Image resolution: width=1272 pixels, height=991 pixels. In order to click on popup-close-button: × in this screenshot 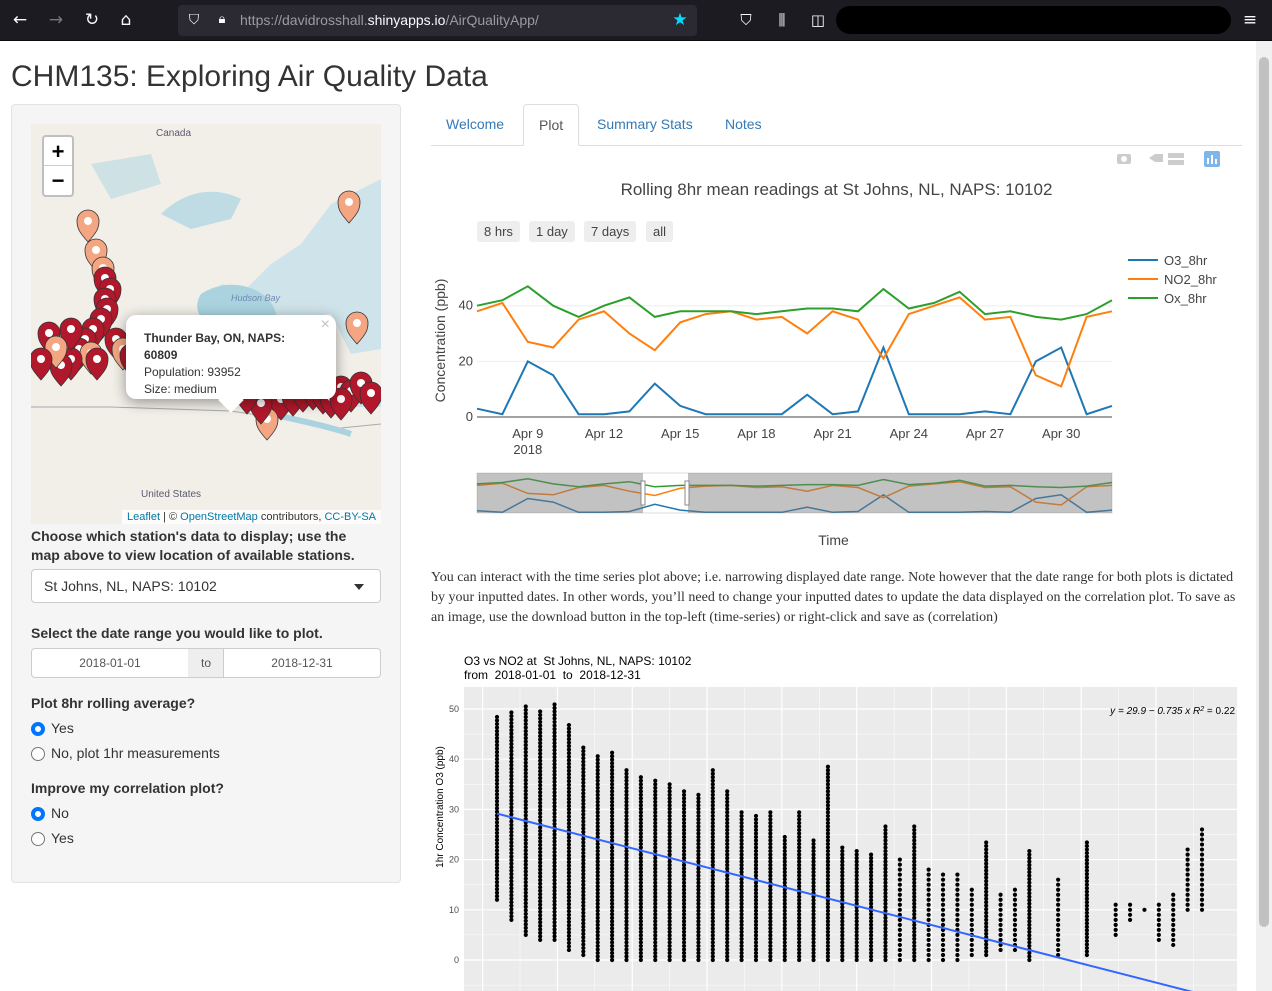, I will do `click(325, 324)`.